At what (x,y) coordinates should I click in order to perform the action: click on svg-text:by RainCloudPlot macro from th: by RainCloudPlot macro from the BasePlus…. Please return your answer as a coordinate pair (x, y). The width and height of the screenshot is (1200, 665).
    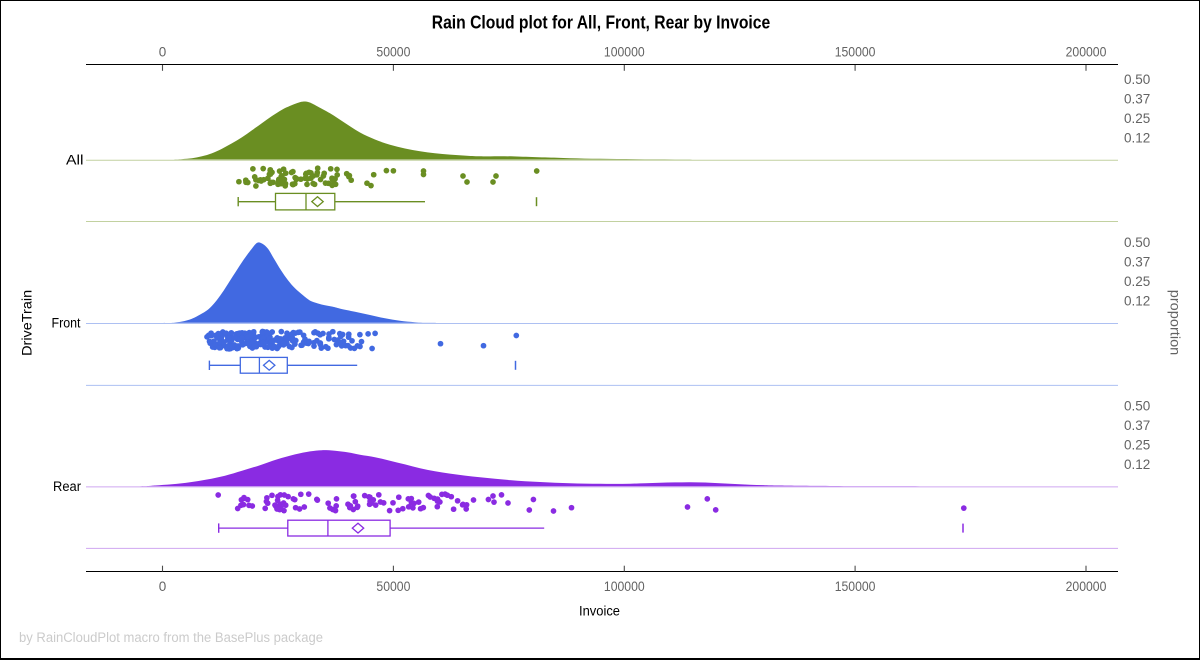
    Looking at the image, I should click on (171, 637).